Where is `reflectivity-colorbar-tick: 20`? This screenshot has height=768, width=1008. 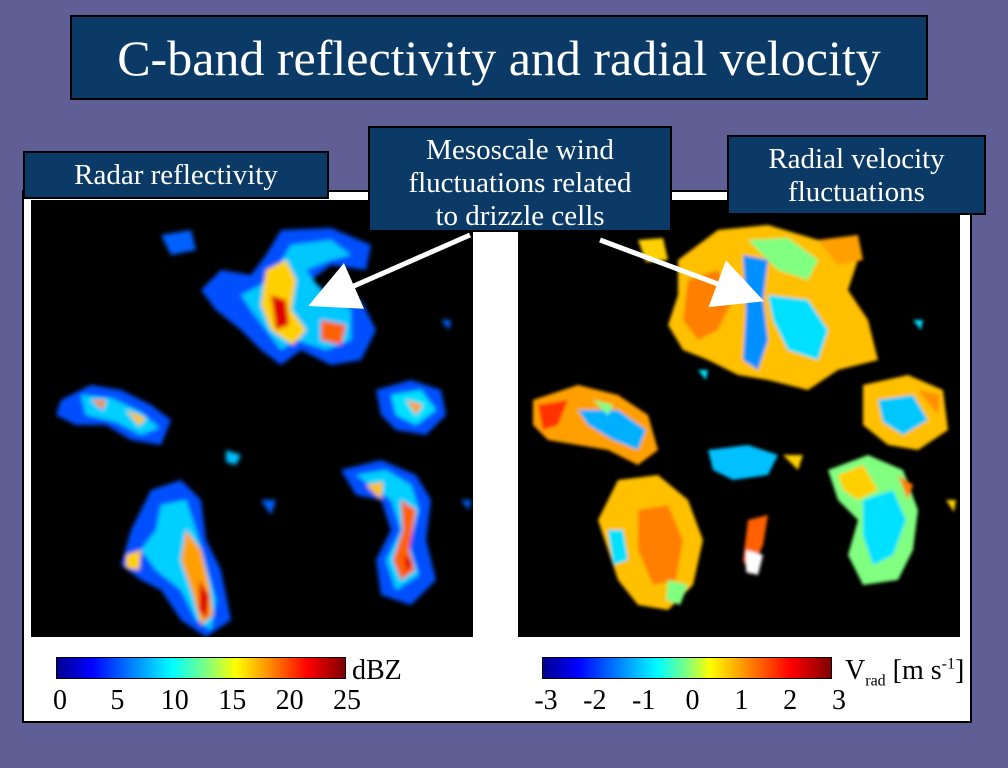 reflectivity-colorbar-tick: 20 is located at coordinates (289, 700).